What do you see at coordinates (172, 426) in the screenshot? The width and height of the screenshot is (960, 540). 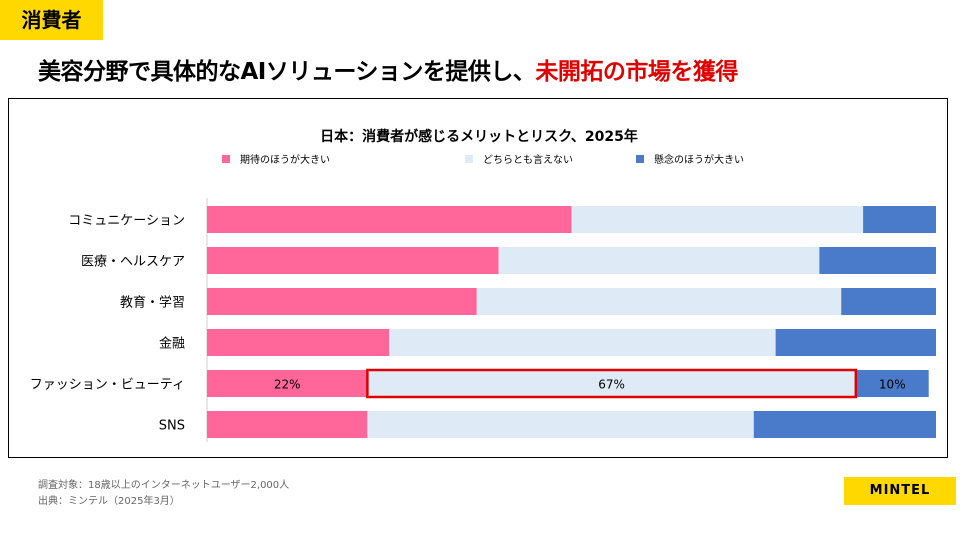 I see `category-label-6: SNS` at bounding box center [172, 426].